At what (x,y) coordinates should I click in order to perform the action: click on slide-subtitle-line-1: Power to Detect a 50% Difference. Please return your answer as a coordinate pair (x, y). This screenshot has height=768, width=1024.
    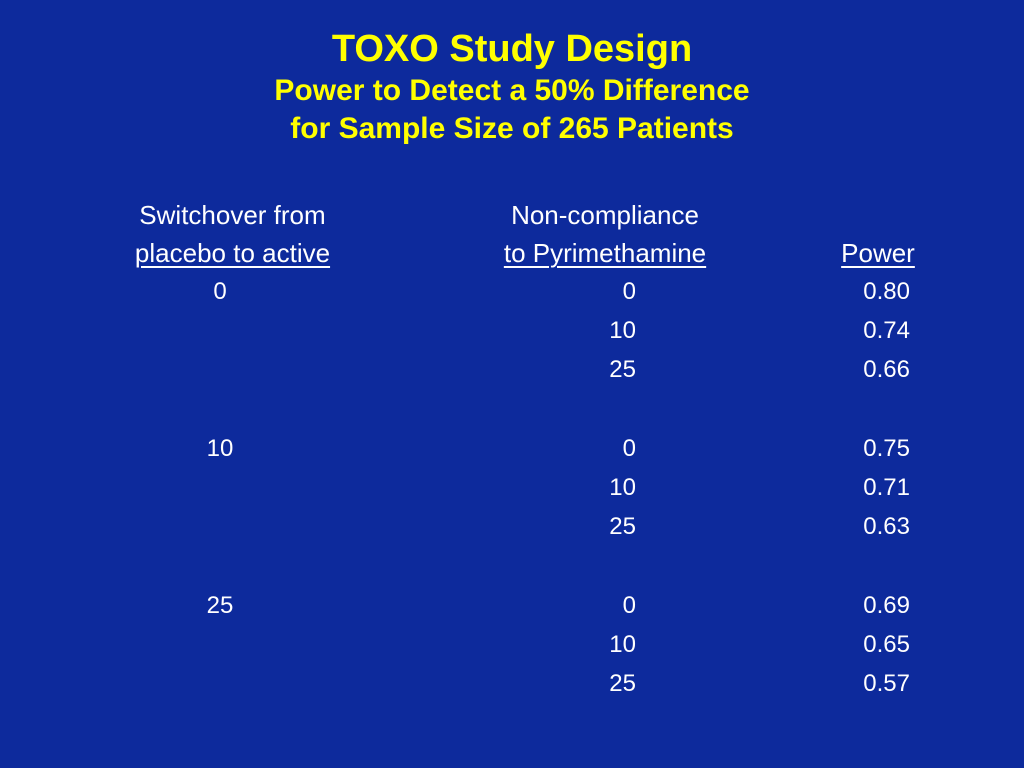
    Looking at the image, I should click on (512, 90).